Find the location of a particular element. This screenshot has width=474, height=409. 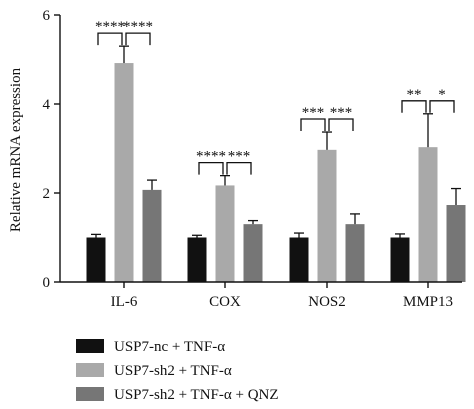

y-axis-label: Relative mRNA expression is located at coordinates (16, 149).